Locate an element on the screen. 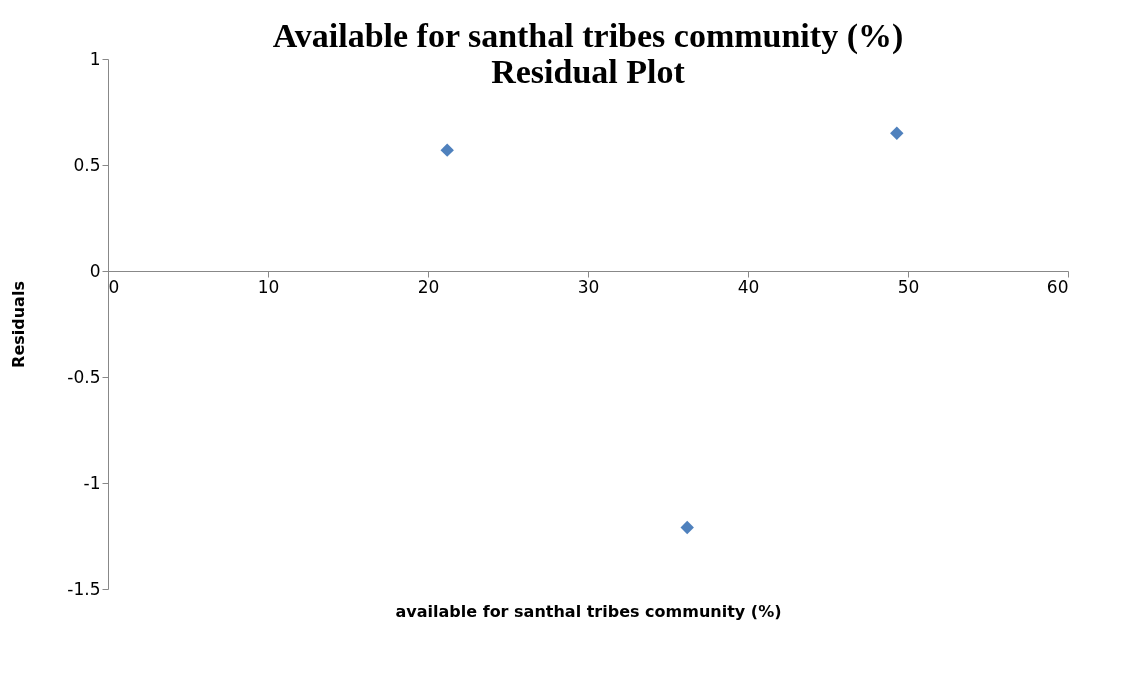 The height and width of the screenshot is (691, 1136). x-tick-label: 60 is located at coordinates (1057, 286).